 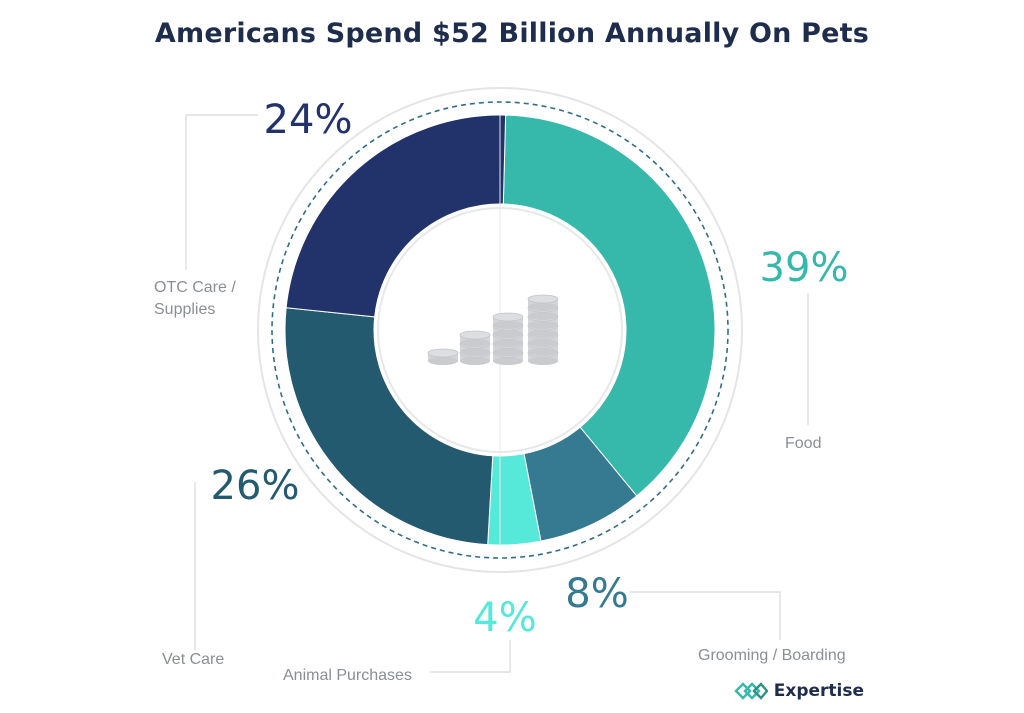 I want to click on leader-animal-purchases, so click(x=470, y=656).